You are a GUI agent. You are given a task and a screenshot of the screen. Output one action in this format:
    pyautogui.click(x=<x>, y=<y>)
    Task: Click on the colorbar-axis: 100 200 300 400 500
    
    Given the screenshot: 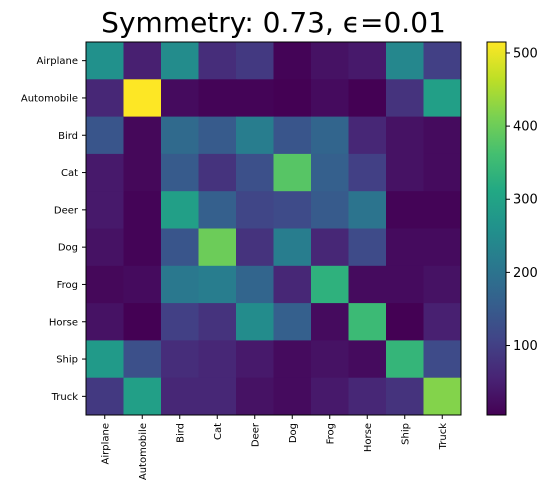 What is the action you would take?
    pyautogui.click(x=522, y=200)
    